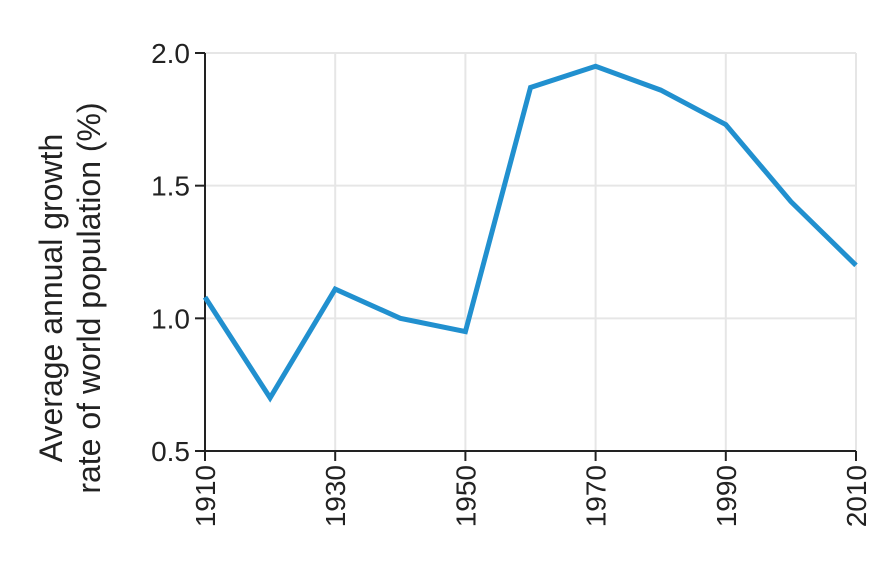 This screenshot has width=880, height=568. Describe the element at coordinates (170, 318) in the screenshot. I see `y-tick-label: 1.0` at that location.